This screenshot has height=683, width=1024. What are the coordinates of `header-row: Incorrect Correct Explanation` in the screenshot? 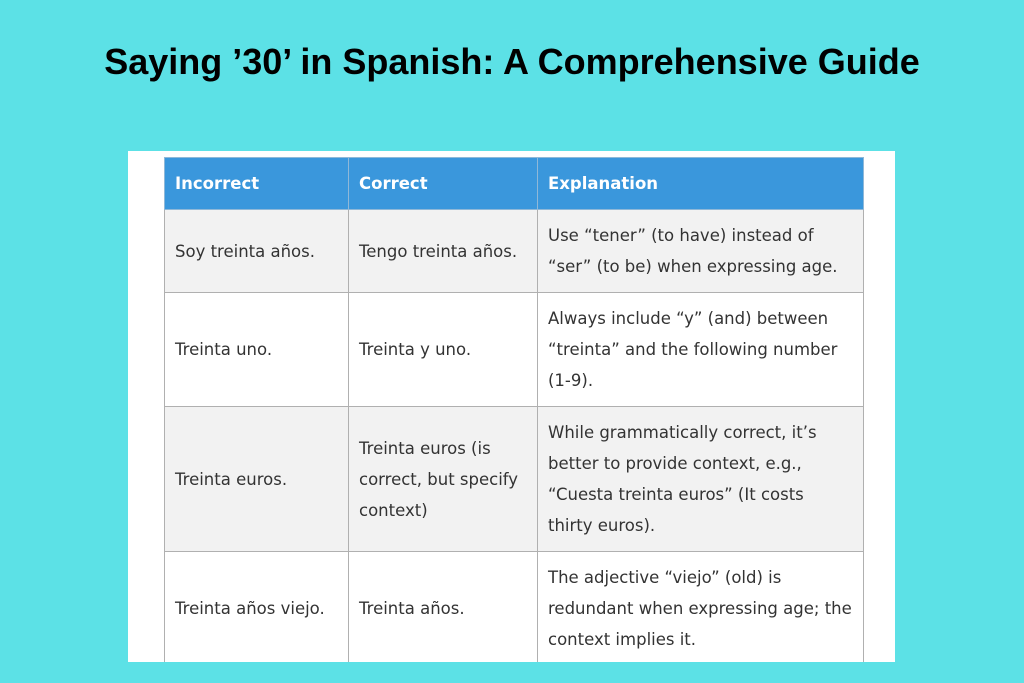 It's located at (514, 183).